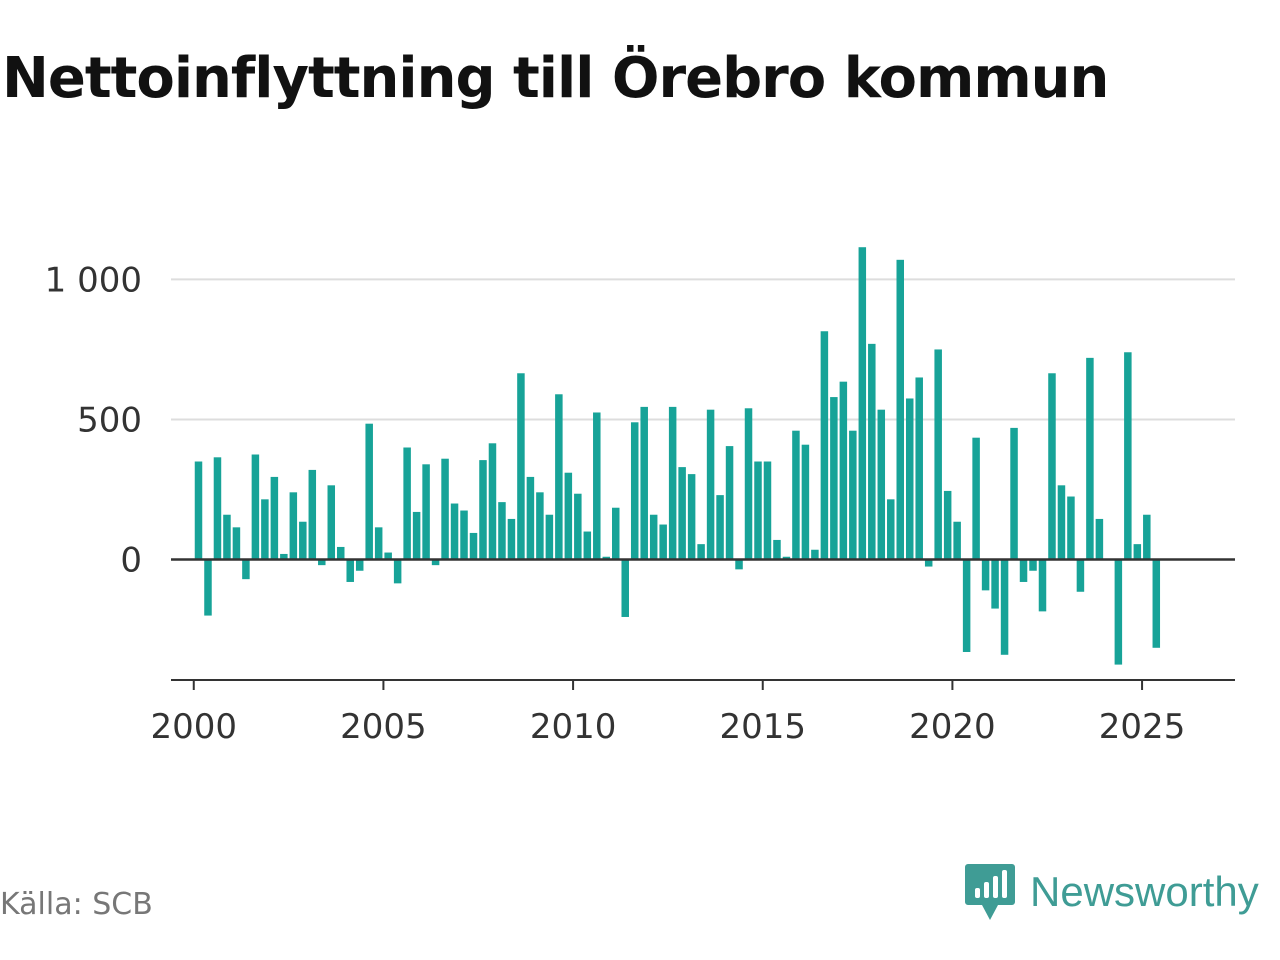 The image size is (1280, 960). What do you see at coordinates (131, 561) in the screenshot?
I see `y-tick-label: 0` at bounding box center [131, 561].